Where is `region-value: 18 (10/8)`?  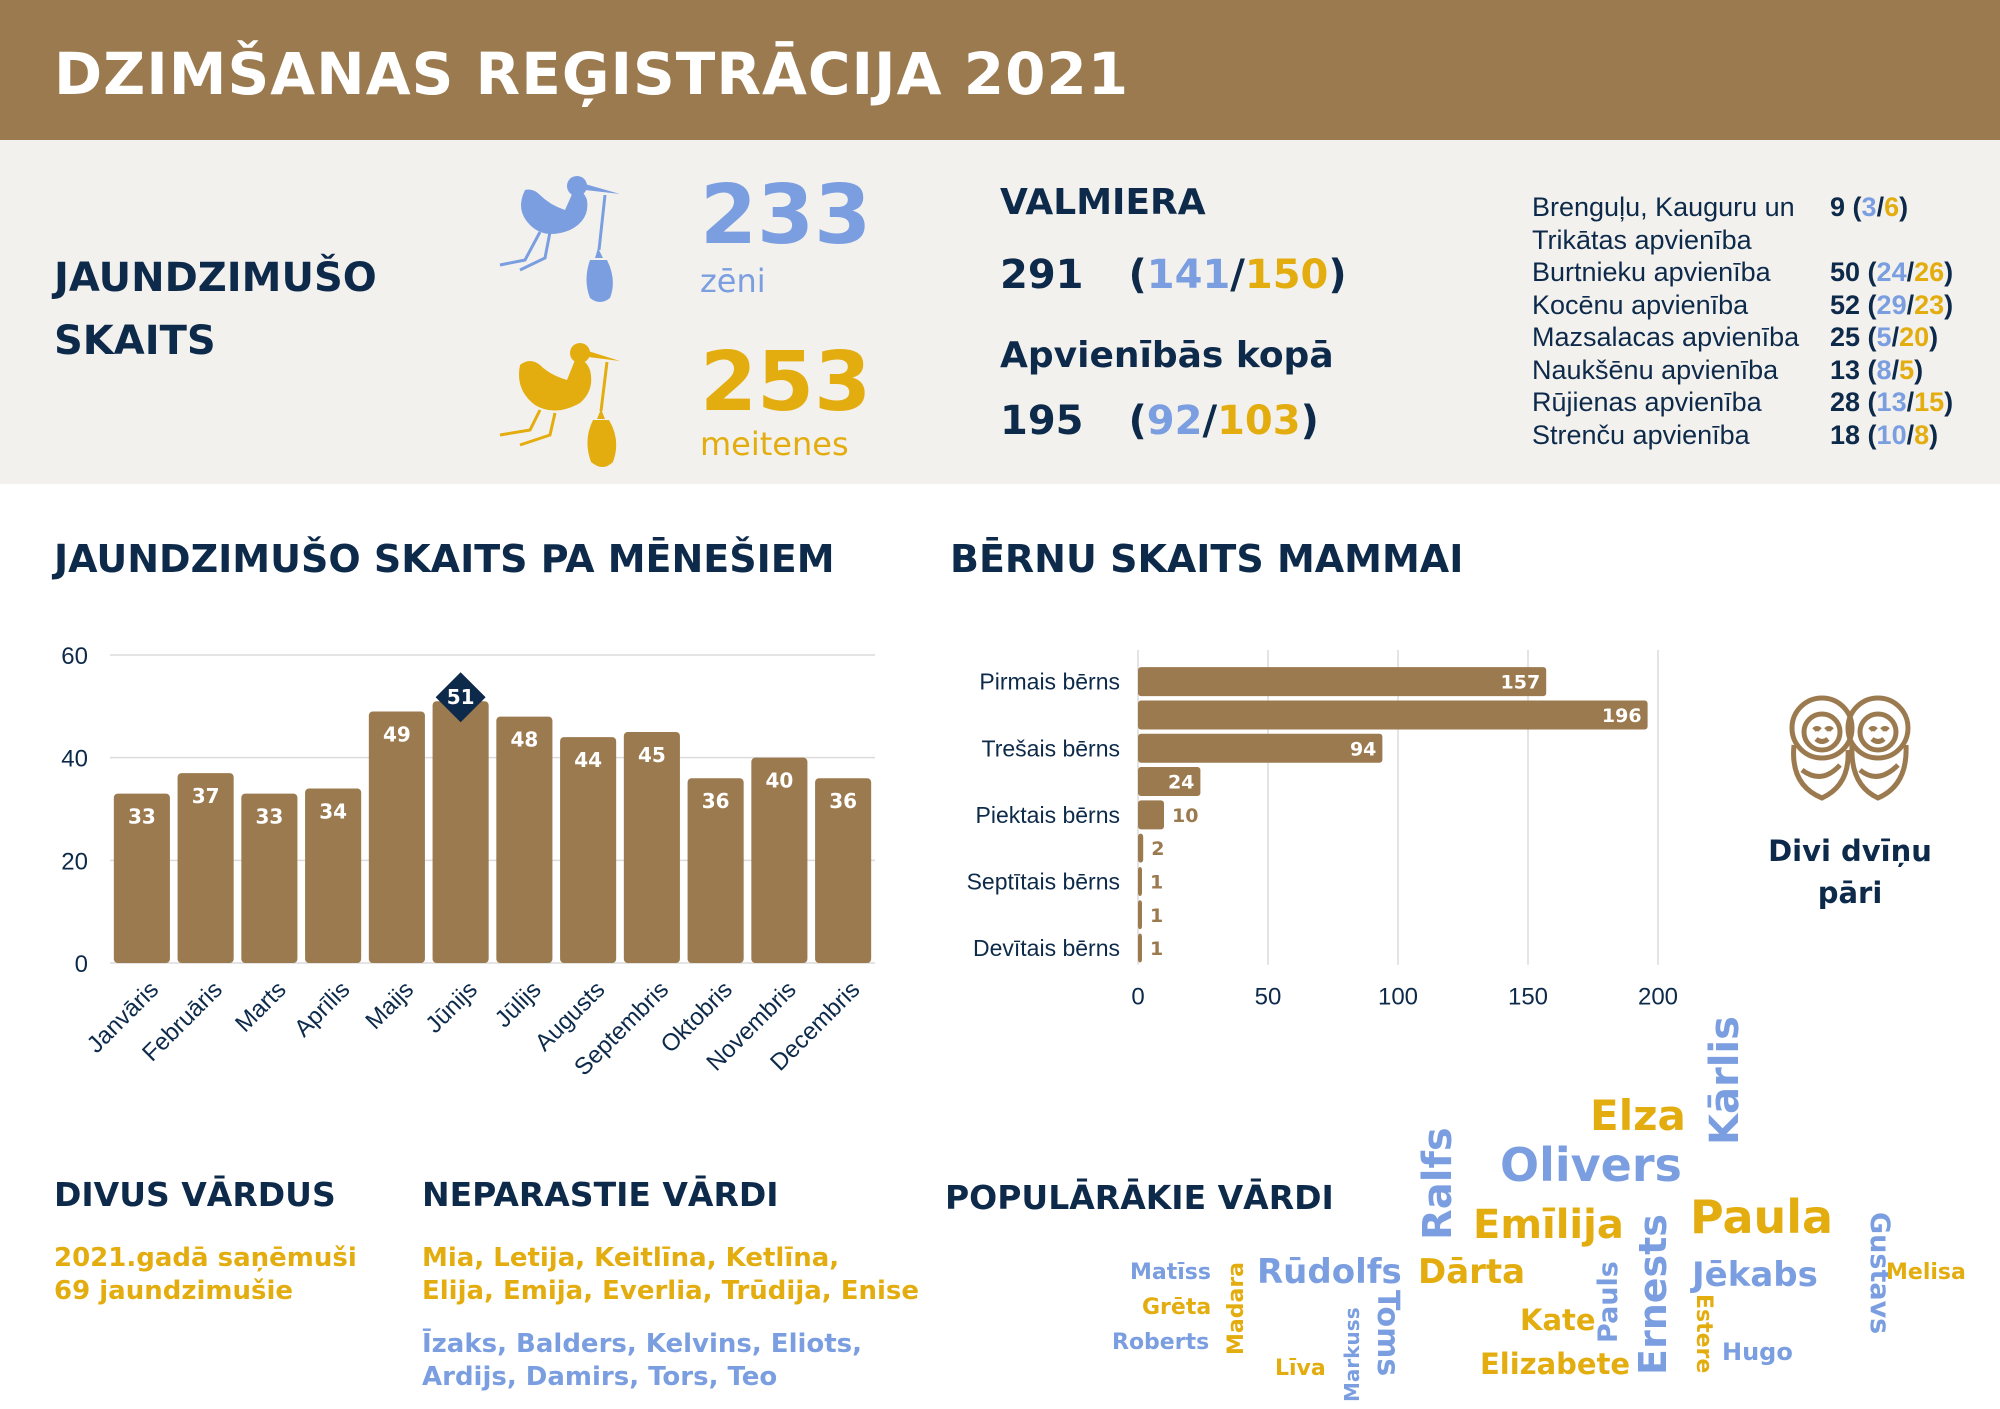 region-value: 18 (10/8) is located at coordinates (1884, 434).